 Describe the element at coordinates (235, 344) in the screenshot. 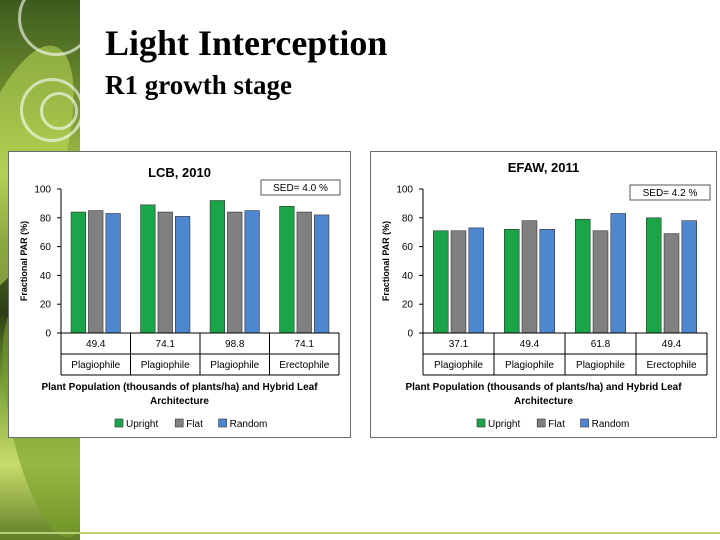

I see `population-label: 98.8` at that location.